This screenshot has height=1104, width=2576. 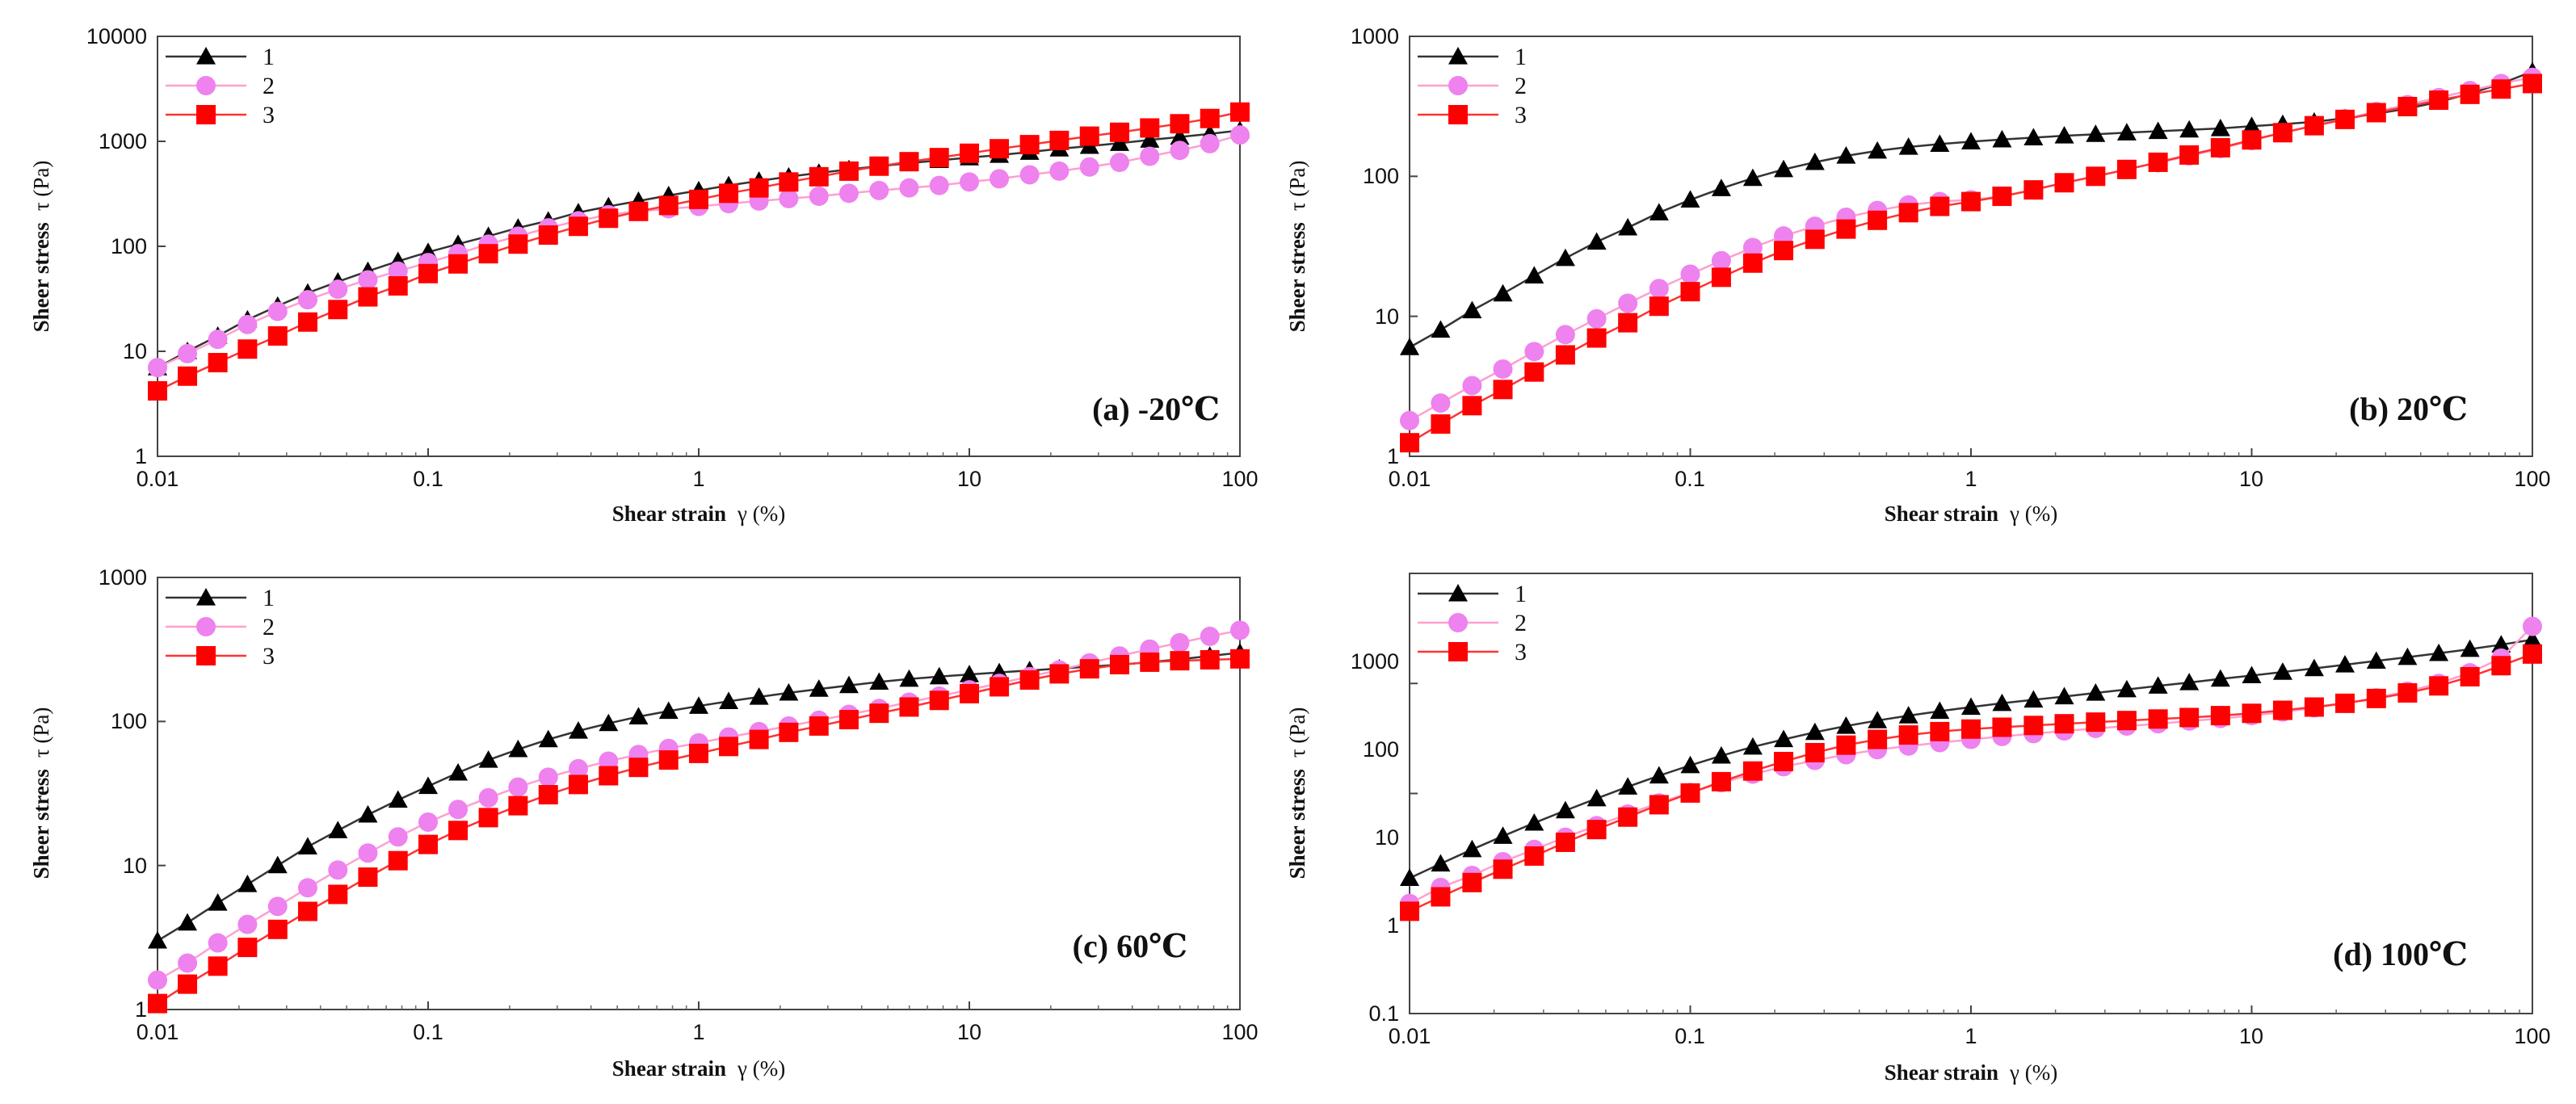 I want to click on legend-item: 2, so click(x=221, y=627).